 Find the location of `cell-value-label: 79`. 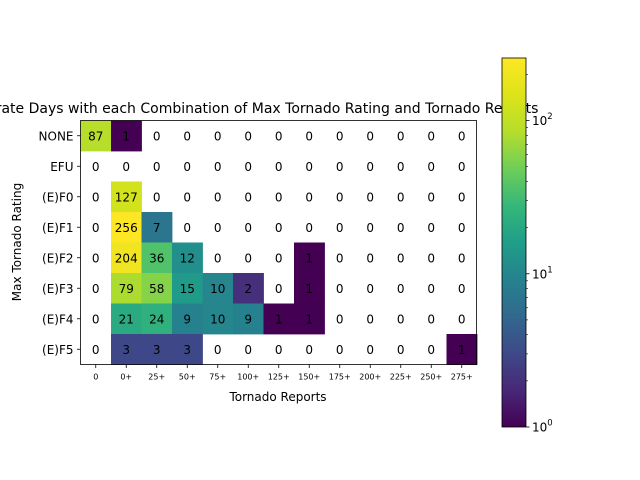

cell-value-label: 79 is located at coordinates (126, 289).